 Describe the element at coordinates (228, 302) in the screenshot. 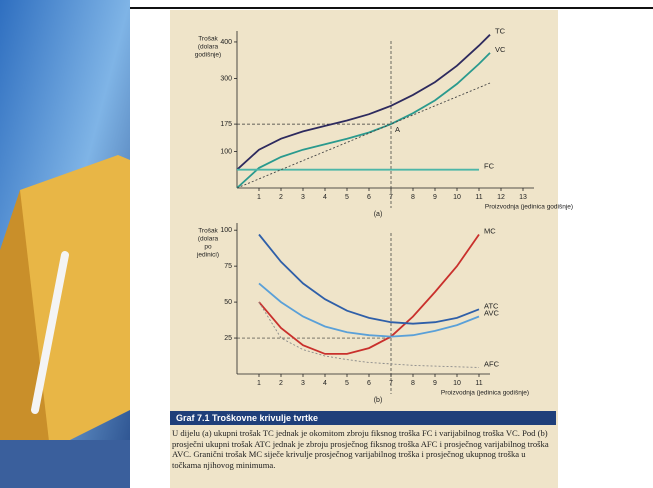

I see `y-tick-label: 50` at that location.